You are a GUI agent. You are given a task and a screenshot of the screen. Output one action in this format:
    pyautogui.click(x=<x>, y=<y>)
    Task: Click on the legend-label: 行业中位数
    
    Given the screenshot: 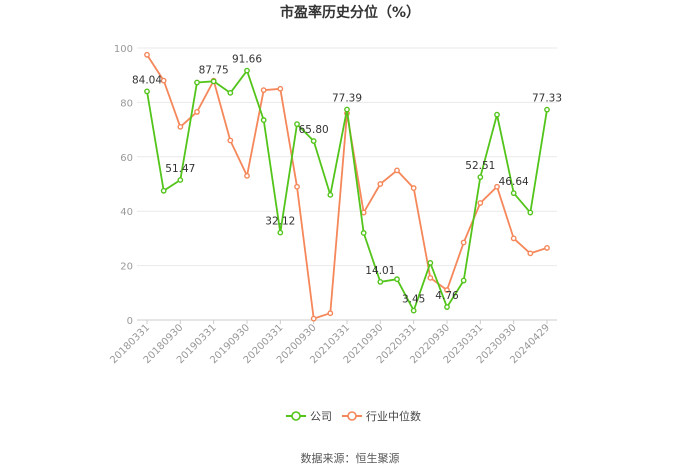 What is the action you would take?
    pyautogui.click(x=393, y=416)
    